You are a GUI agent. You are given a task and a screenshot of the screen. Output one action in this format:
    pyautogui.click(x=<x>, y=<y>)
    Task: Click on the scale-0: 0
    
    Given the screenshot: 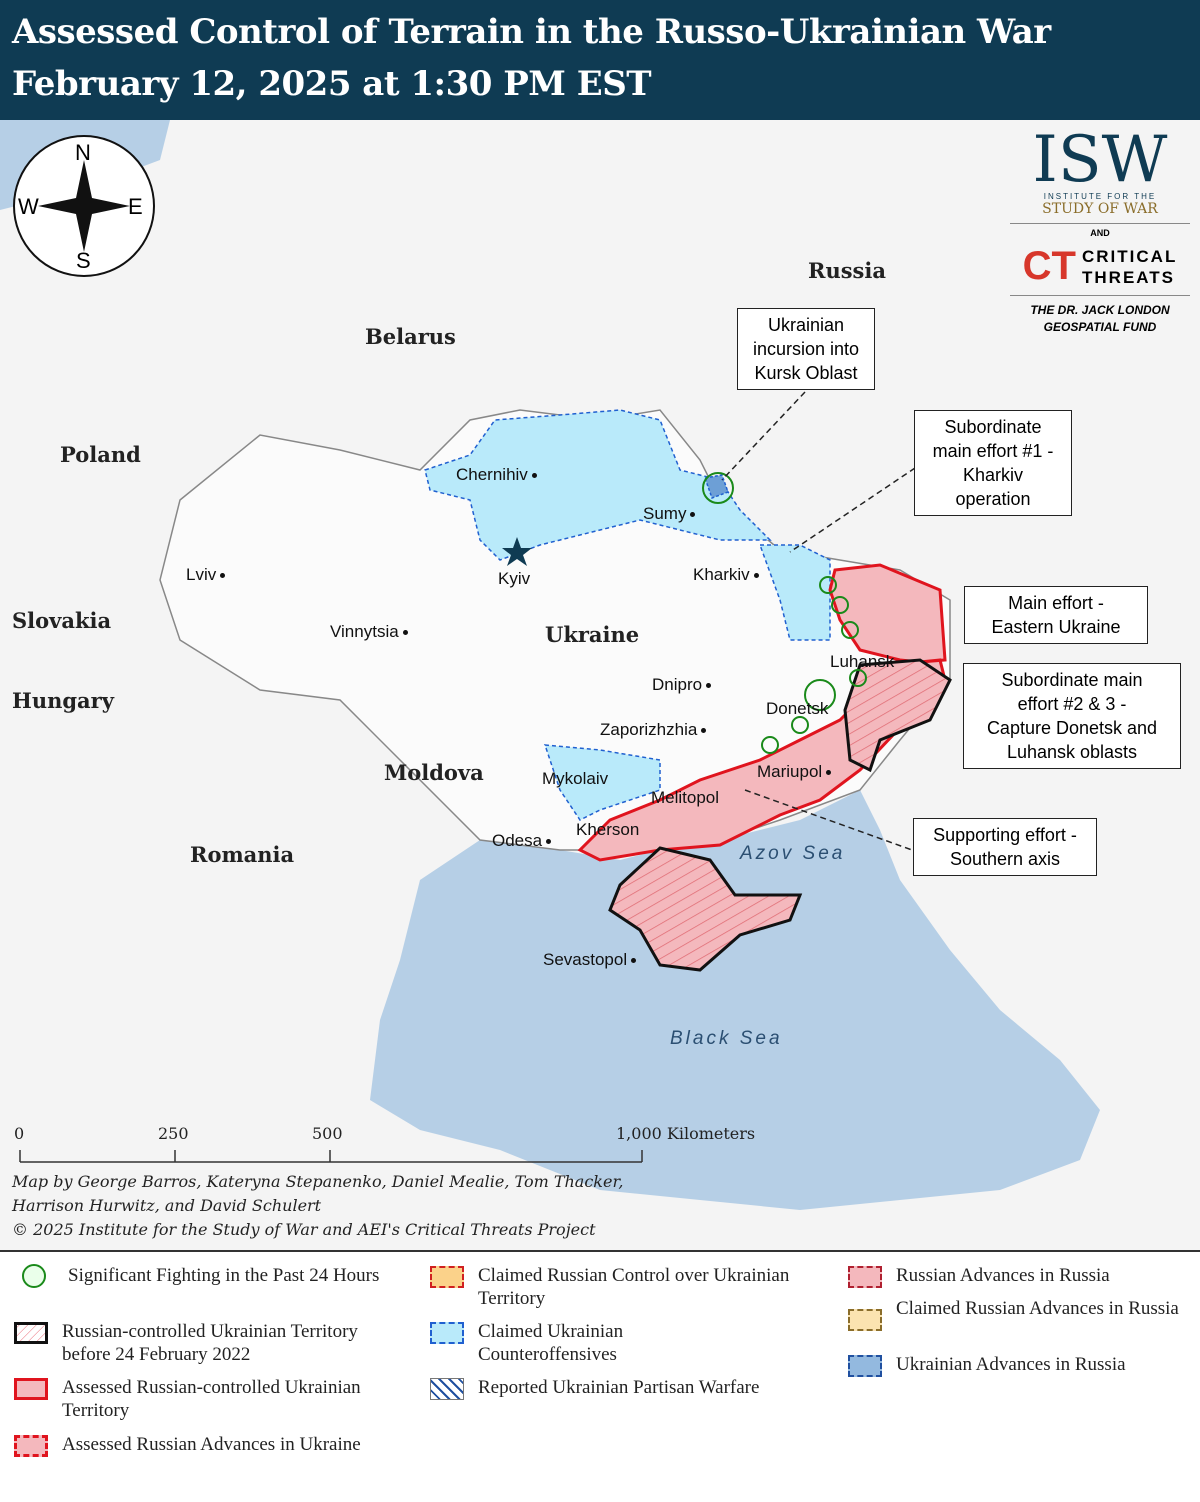 What is the action you would take?
    pyautogui.click(x=19, y=1133)
    